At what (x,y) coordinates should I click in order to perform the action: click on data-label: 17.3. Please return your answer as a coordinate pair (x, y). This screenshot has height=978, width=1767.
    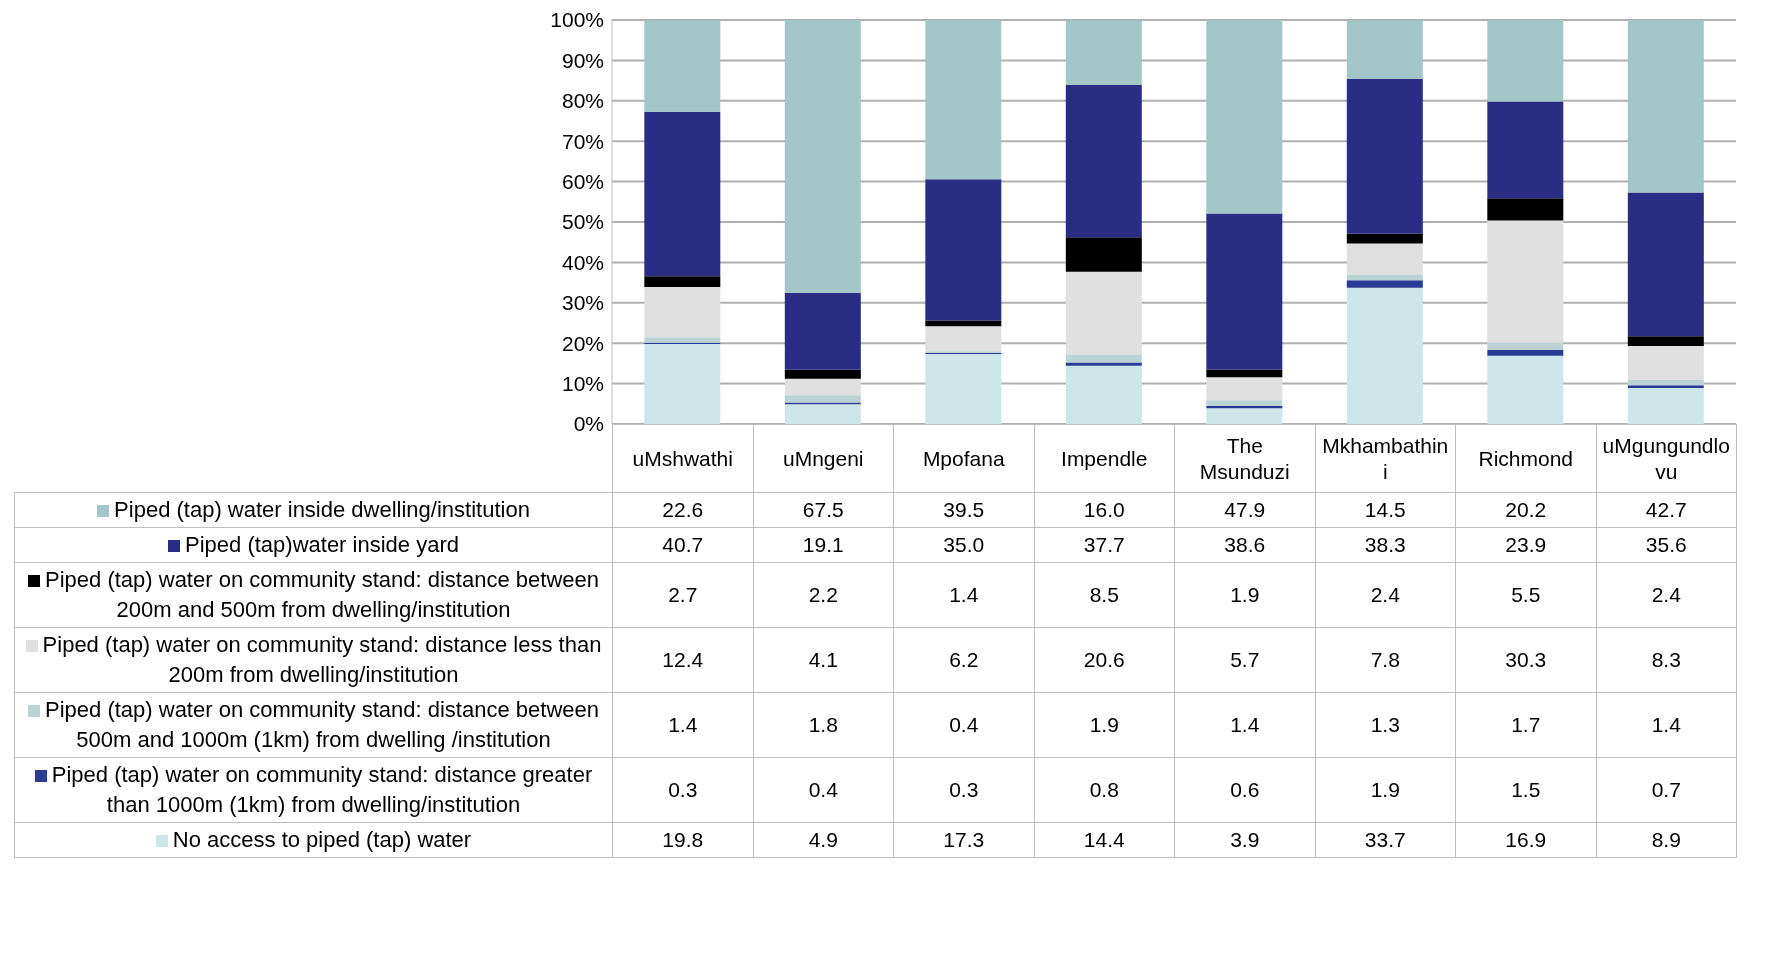
    Looking at the image, I should click on (963, 840).